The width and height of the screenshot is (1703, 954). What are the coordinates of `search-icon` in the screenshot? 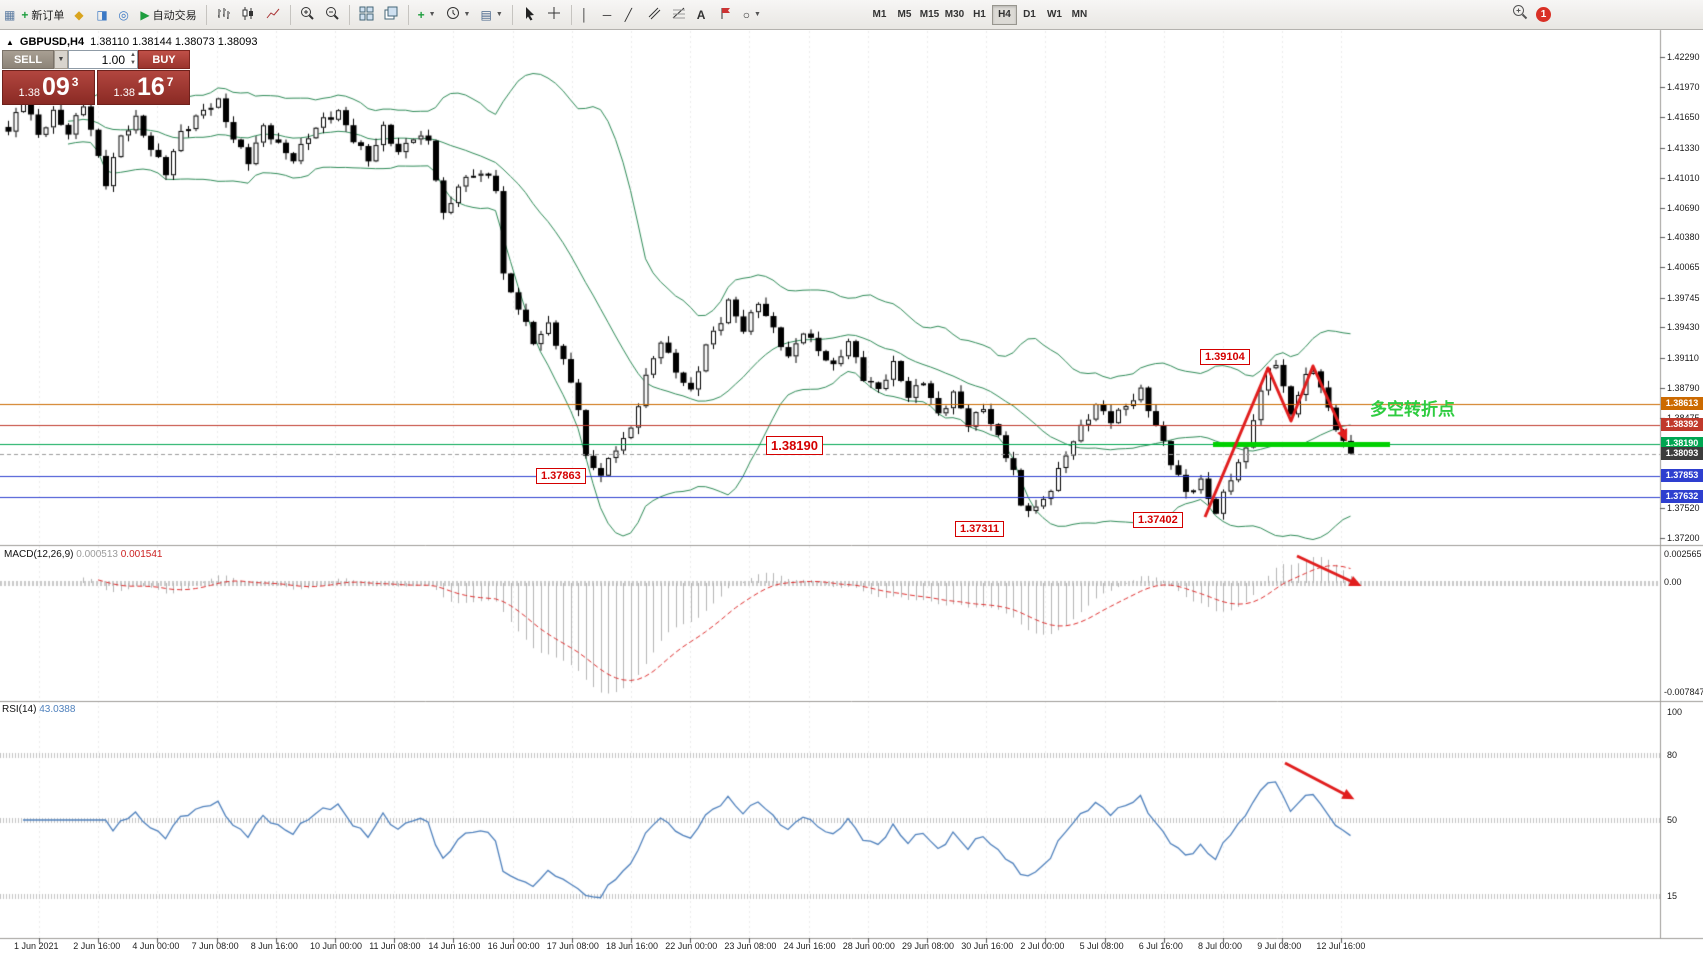 It's located at (1520, 14).